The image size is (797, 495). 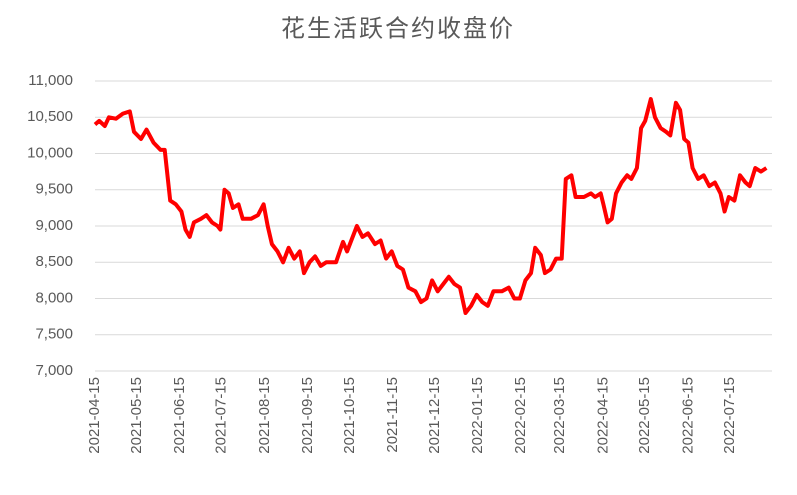 I want to click on x-tick-label: 2021-07-15, so click(x=221, y=415).